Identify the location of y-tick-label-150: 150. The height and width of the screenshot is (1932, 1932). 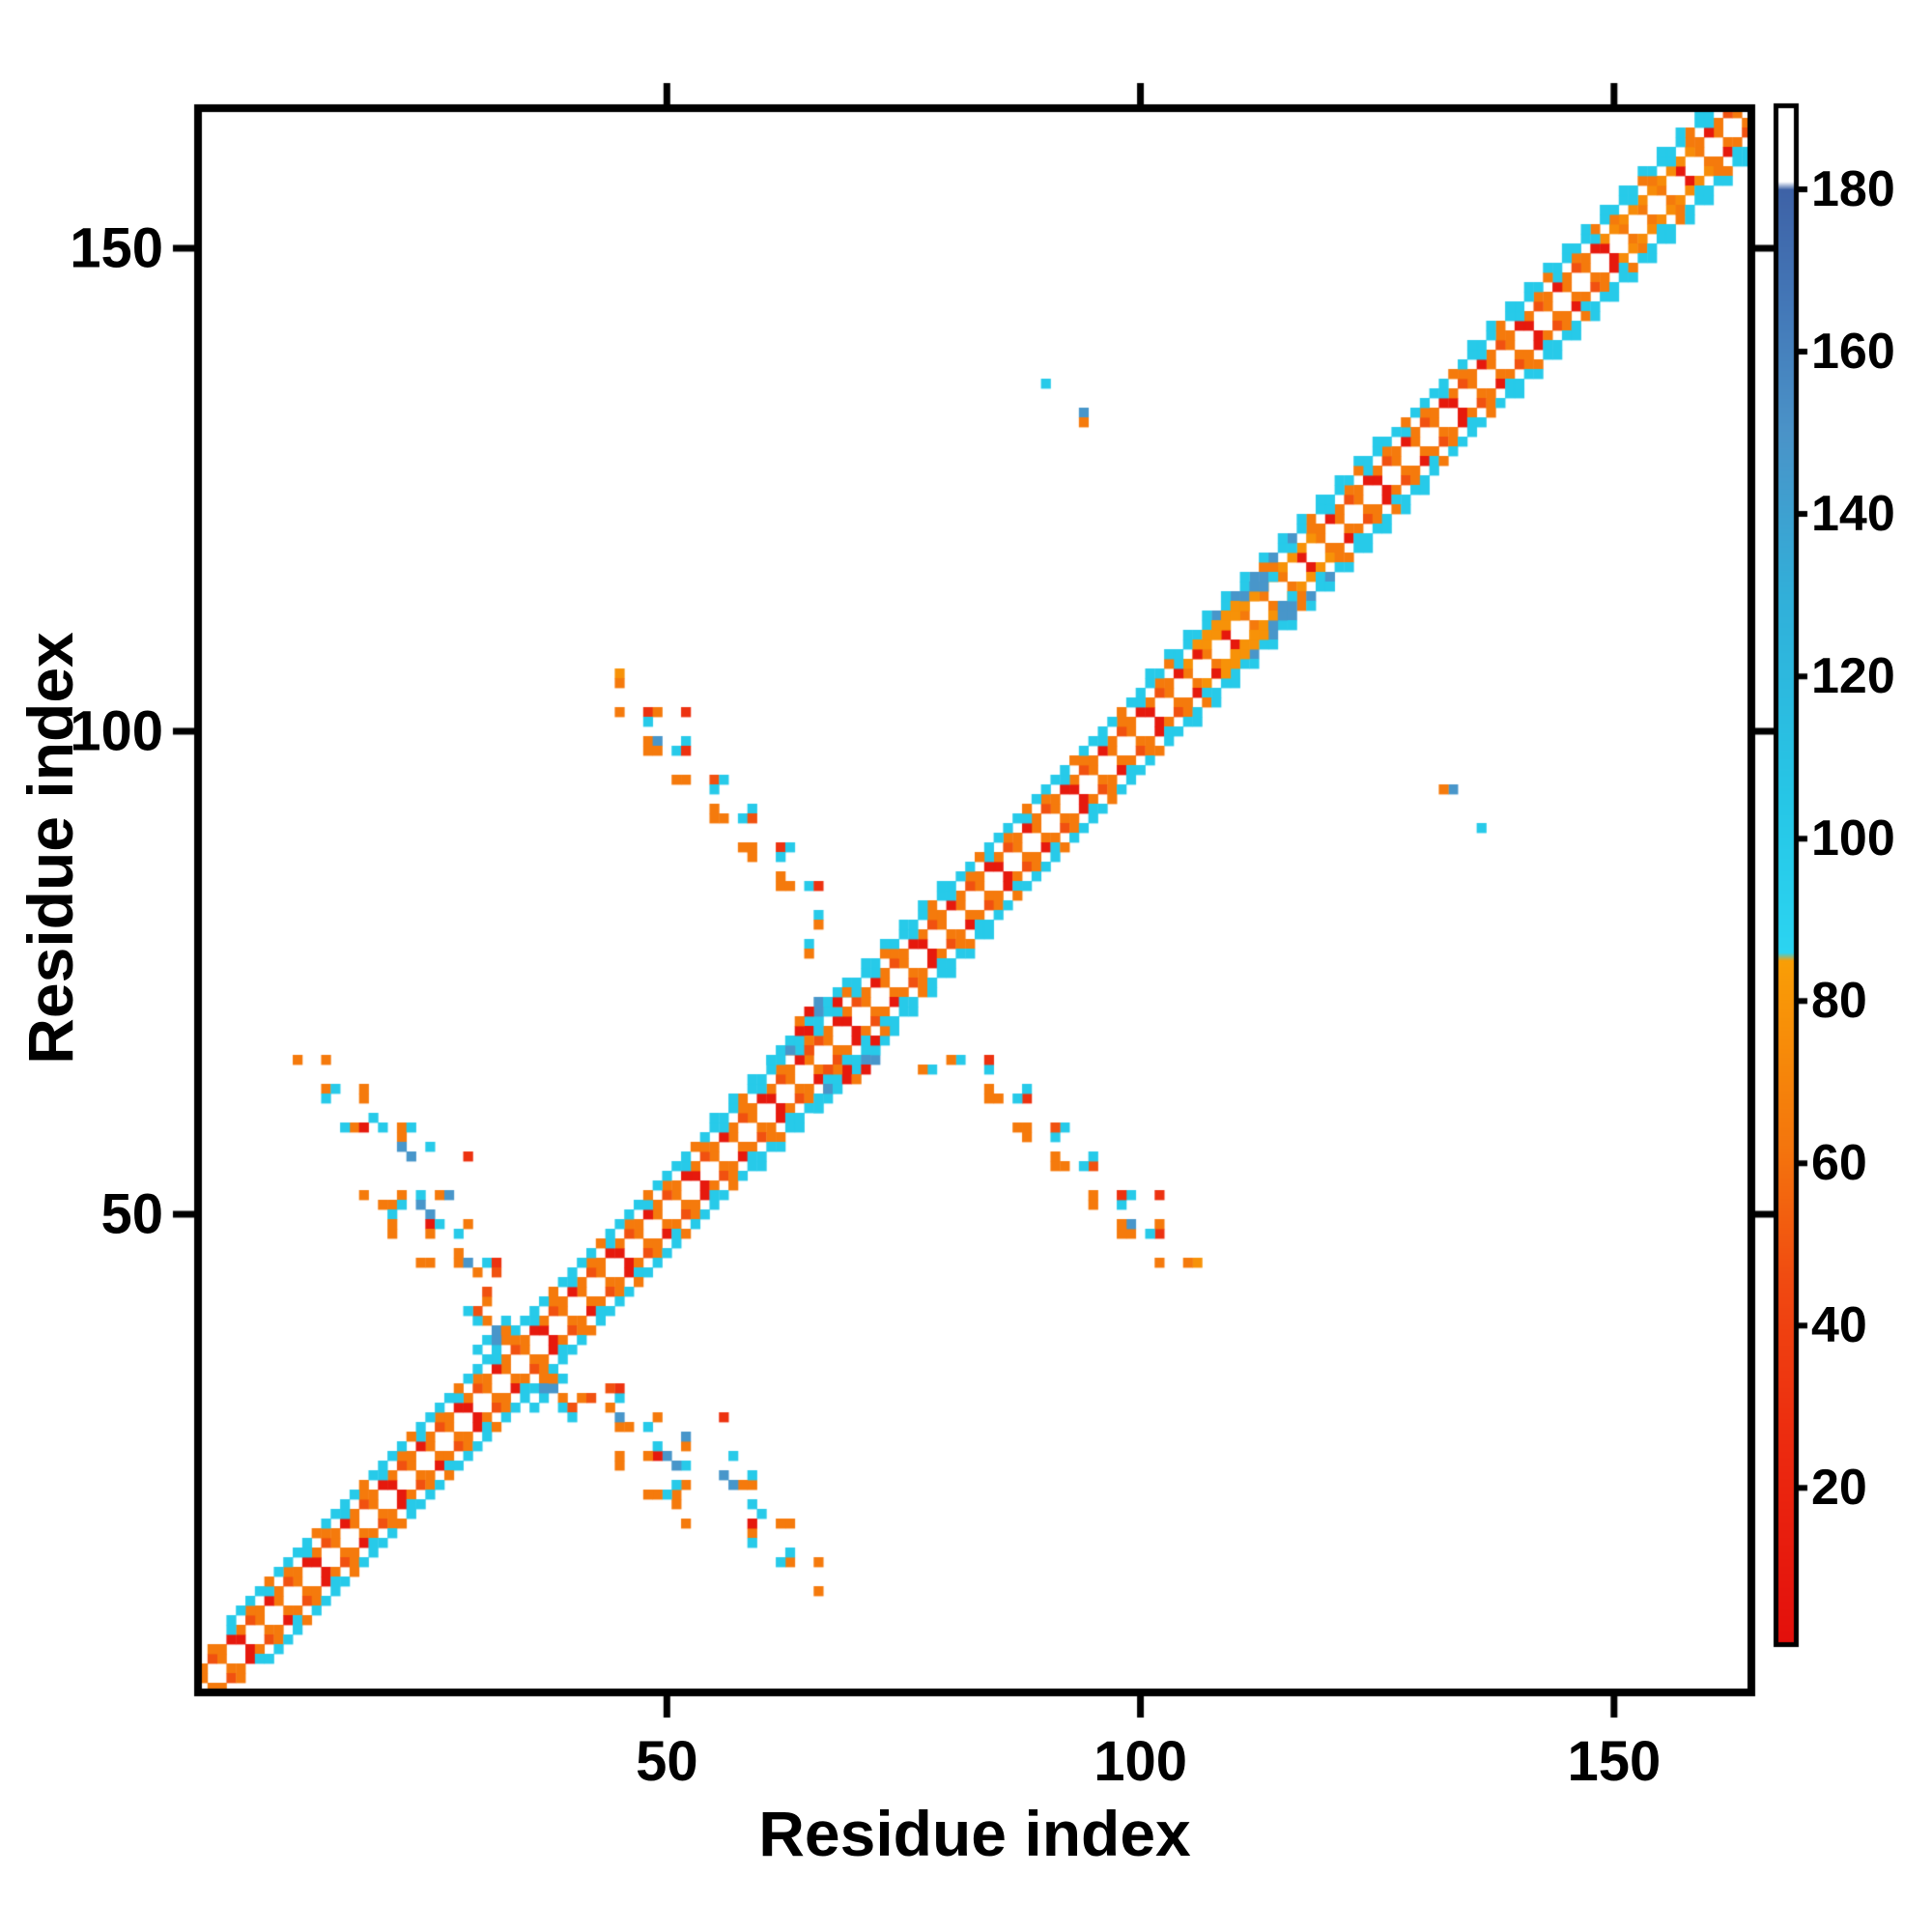
(116, 248).